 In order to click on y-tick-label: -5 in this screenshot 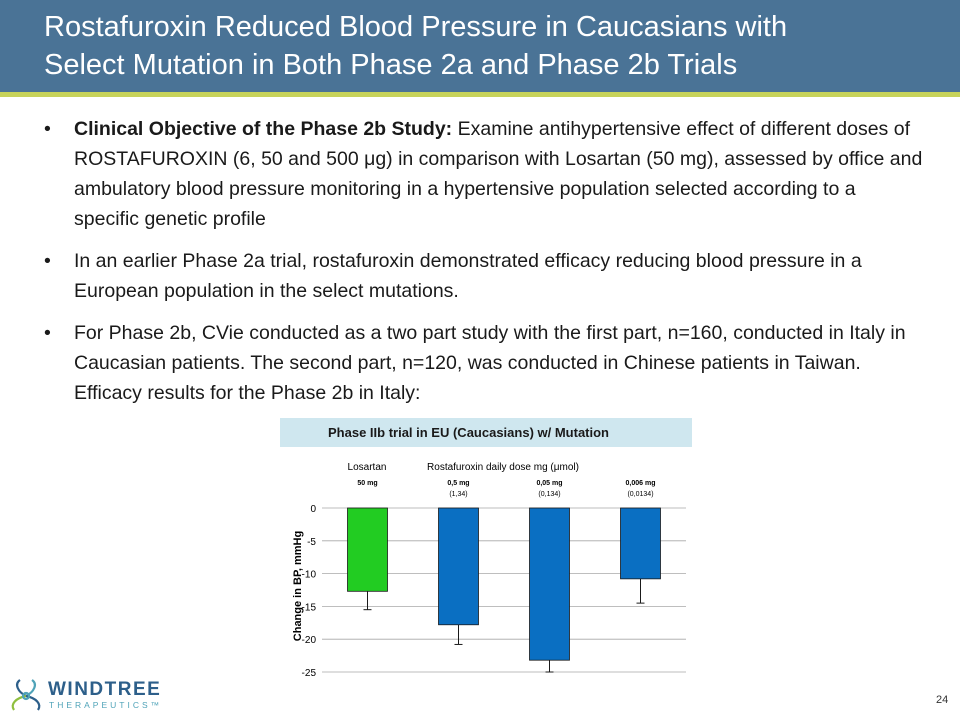, I will do `click(311, 542)`.